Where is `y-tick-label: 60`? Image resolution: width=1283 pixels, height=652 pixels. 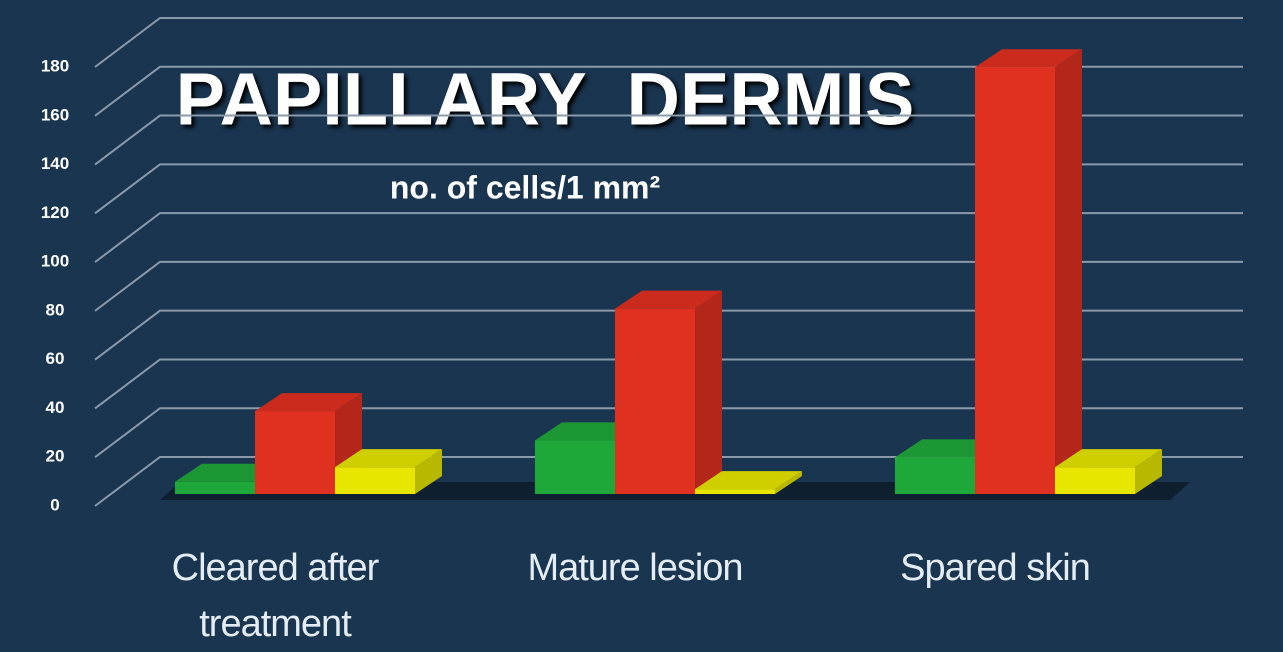 y-tick-label: 60 is located at coordinates (55, 358).